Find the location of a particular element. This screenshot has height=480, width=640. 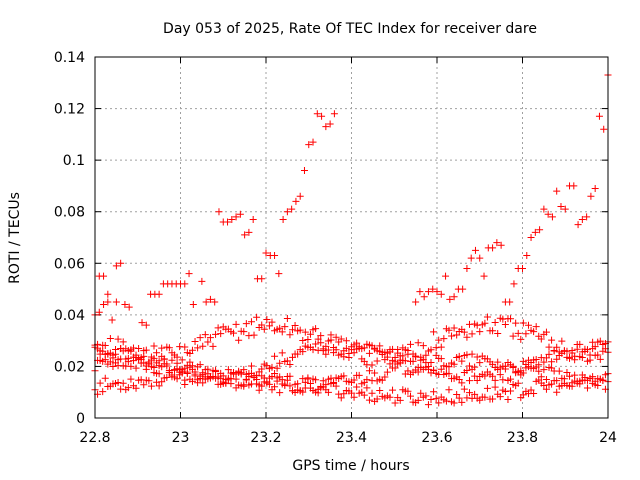

y-tick-label: 0.12 is located at coordinates (69, 110).